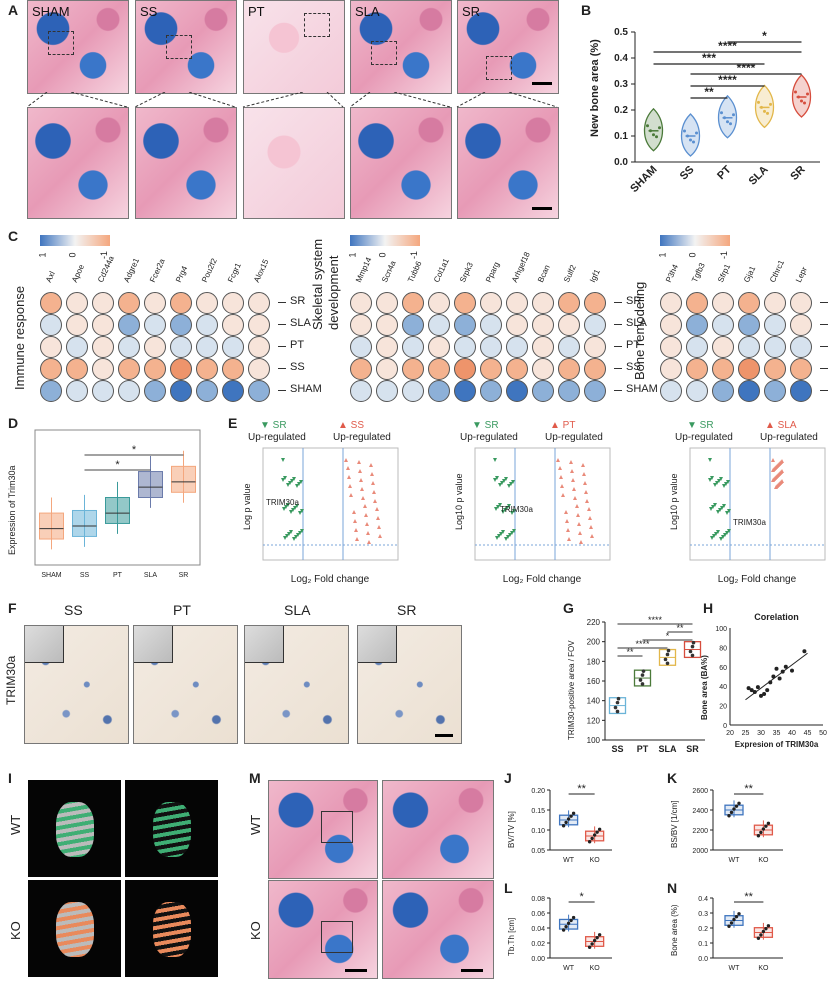 The image size is (830, 983). Describe the element at coordinates (672, 778) in the screenshot. I see `panel-label-k: K` at that location.